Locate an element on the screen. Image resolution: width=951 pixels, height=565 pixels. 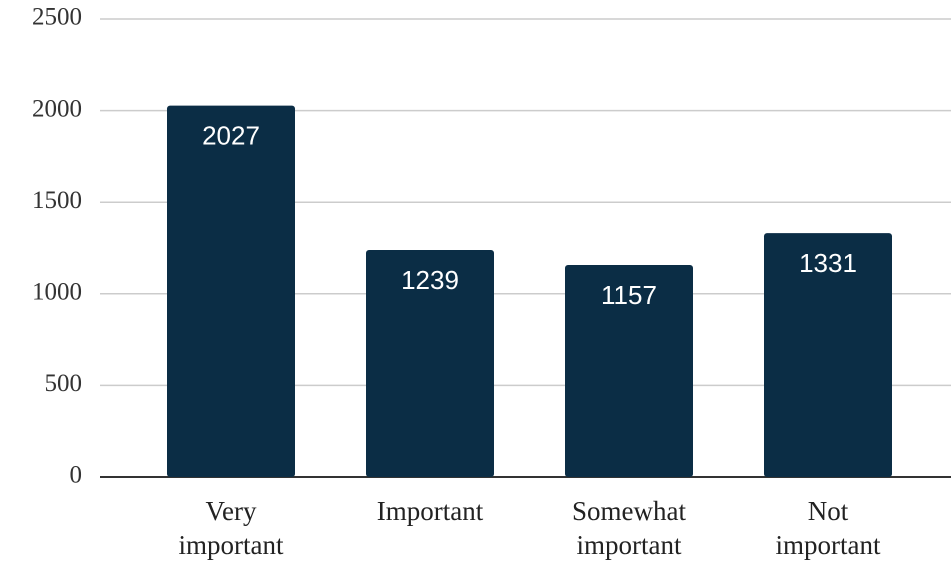
value-label: 1239 is located at coordinates (430, 280).